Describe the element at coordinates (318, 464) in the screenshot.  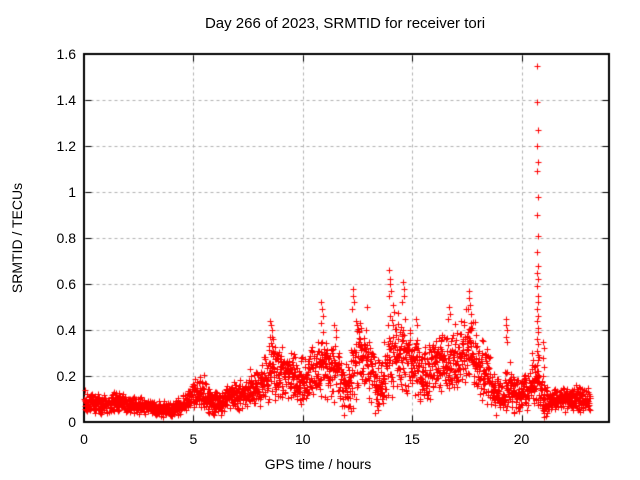
I see `x-axis-label: GPS time / hours` at that location.